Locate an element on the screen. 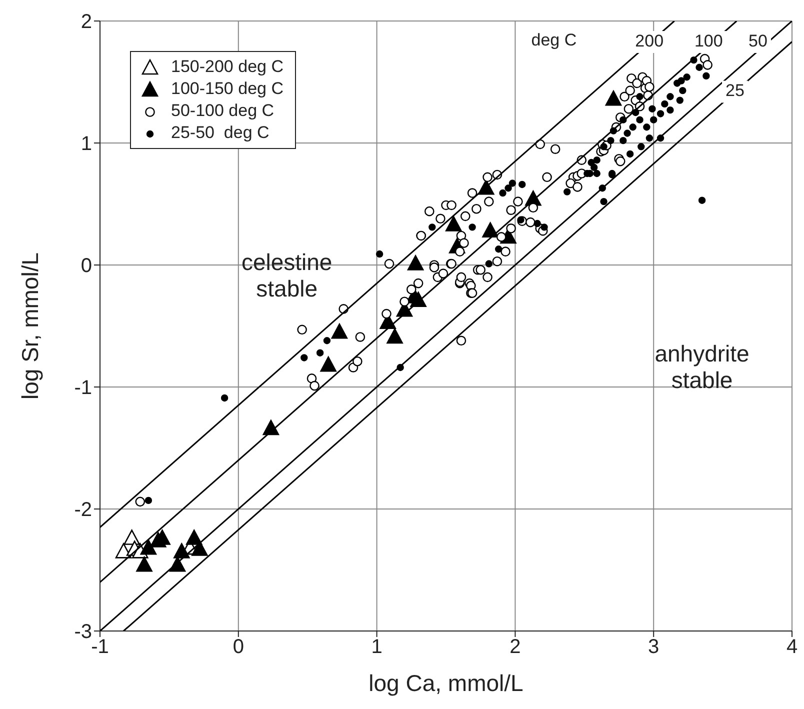 The height and width of the screenshot is (709, 804). y-tick-label: -2 is located at coordinates (83, 510).